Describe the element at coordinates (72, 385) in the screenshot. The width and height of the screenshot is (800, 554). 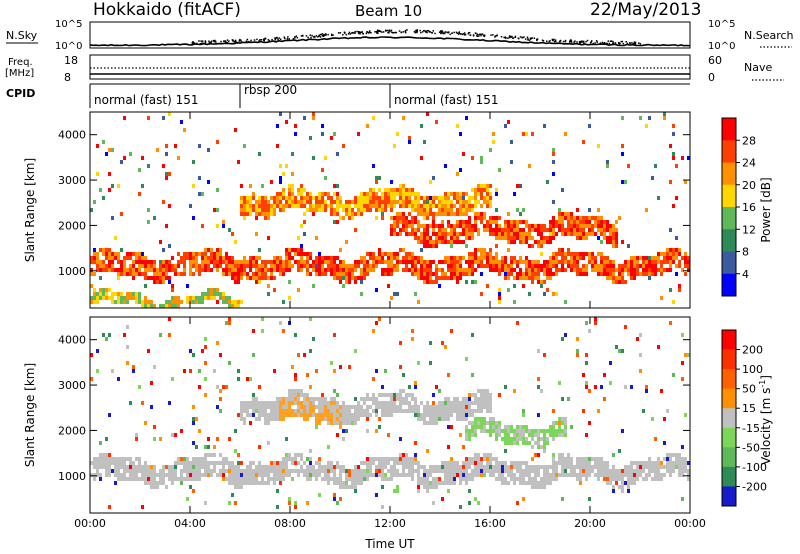
I see `y-tick-label: 3000` at that location.